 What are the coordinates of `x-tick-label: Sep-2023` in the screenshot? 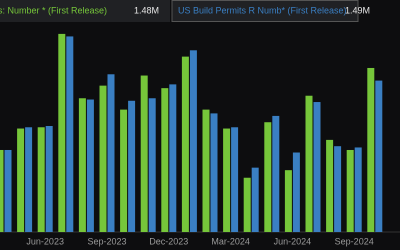 It's located at (106, 241).